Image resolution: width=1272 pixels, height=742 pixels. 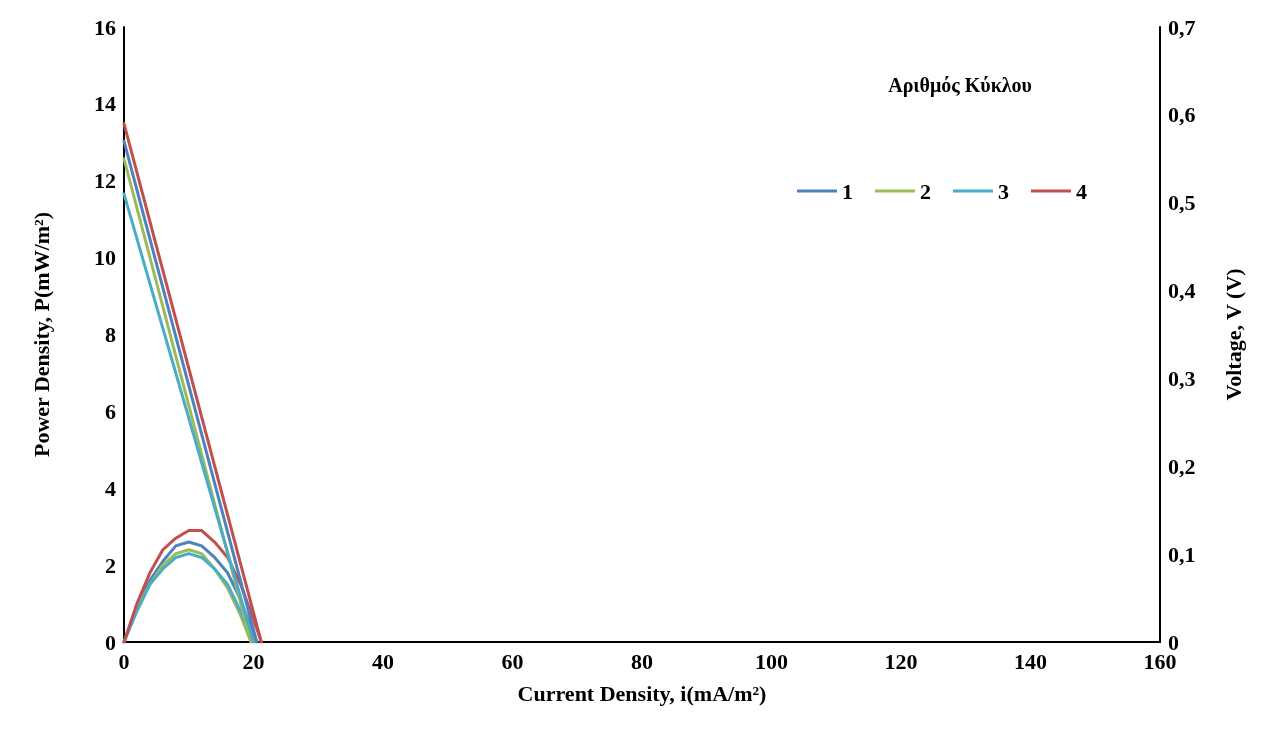 I want to click on legend-label: 2, so click(x=925, y=191).